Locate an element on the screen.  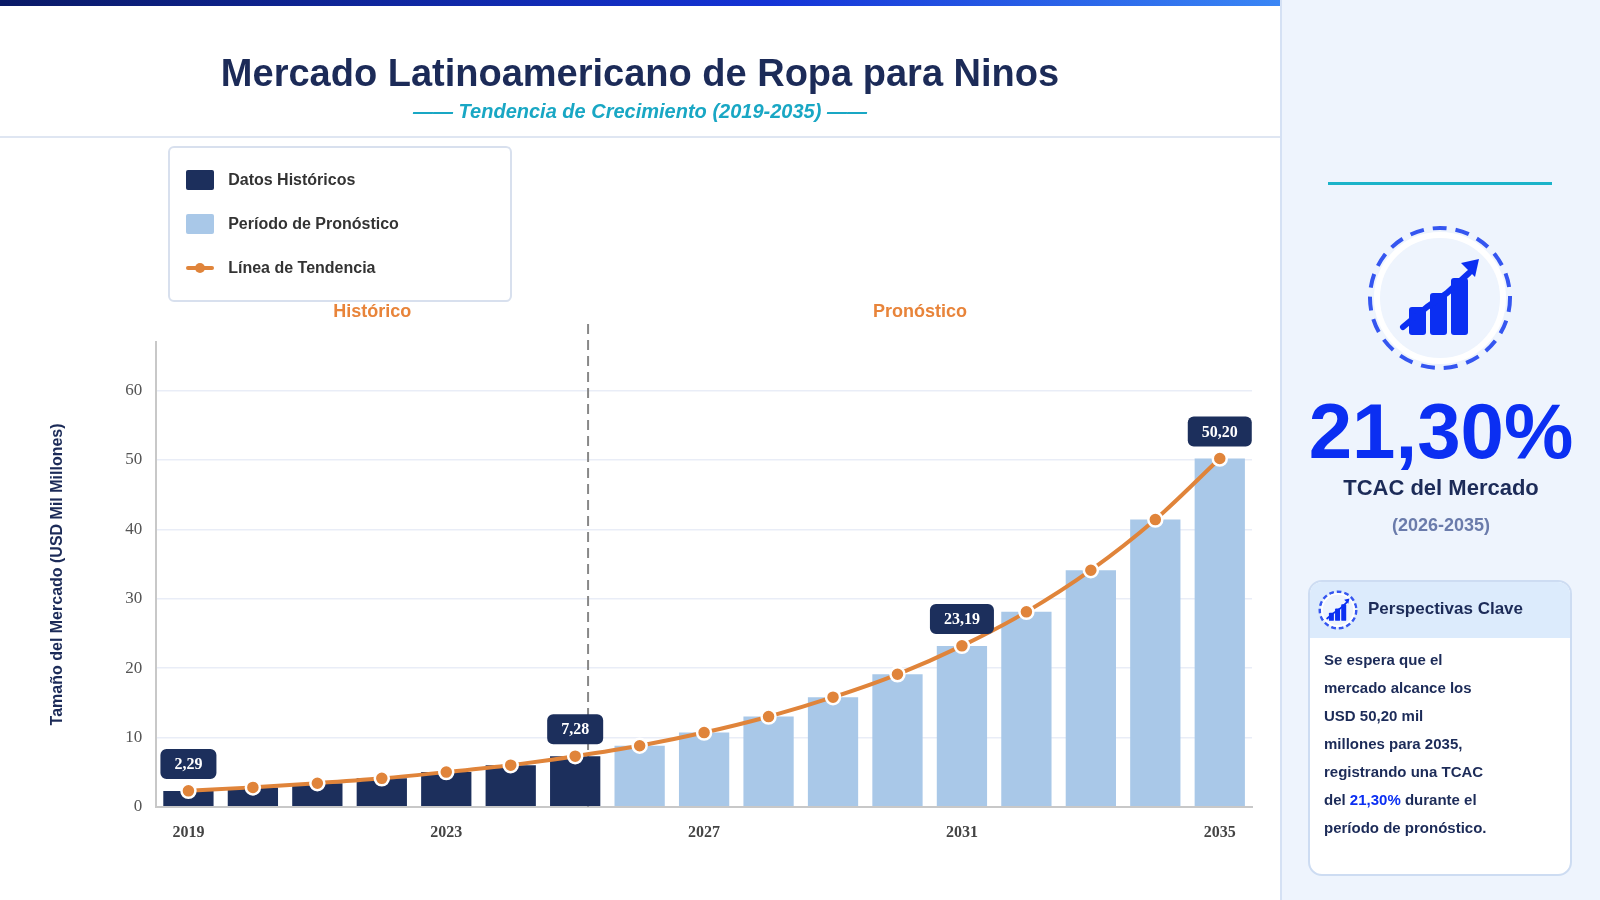
y-tick-label: 50 is located at coordinates (134, 459).